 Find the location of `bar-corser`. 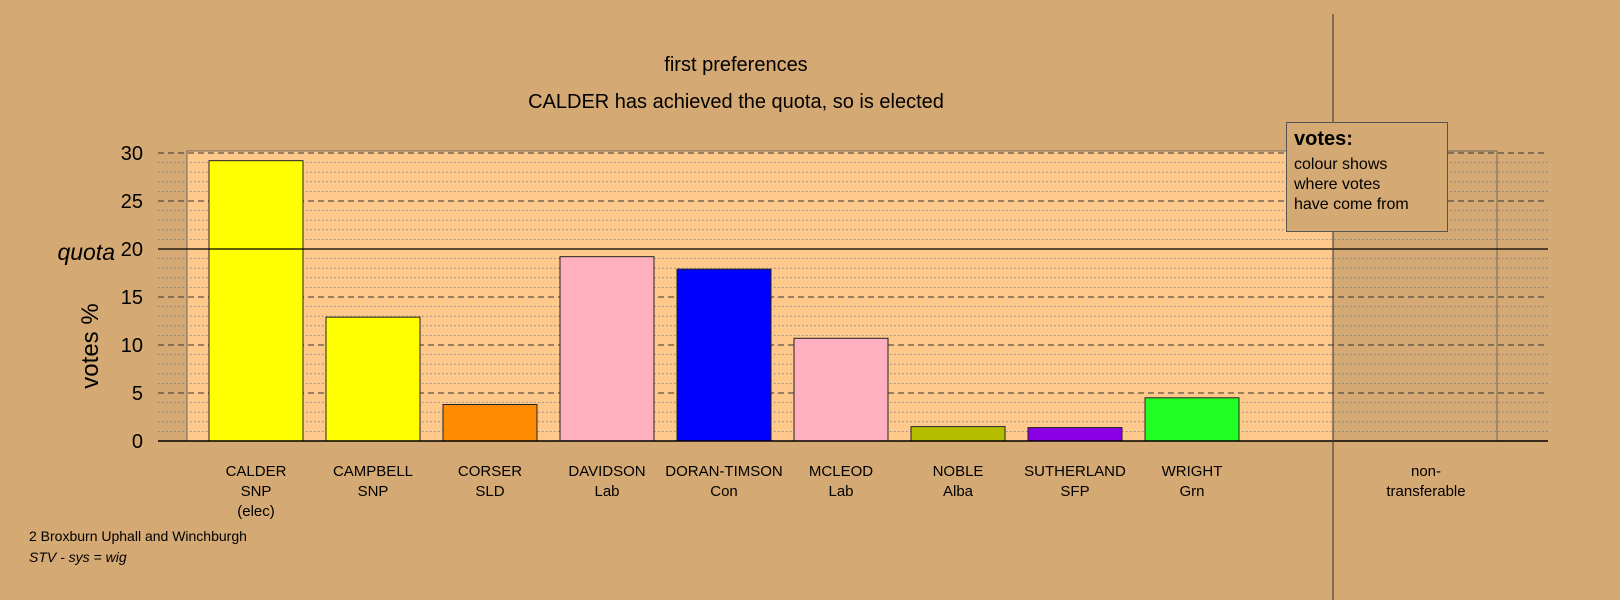

bar-corser is located at coordinates (490, 423).